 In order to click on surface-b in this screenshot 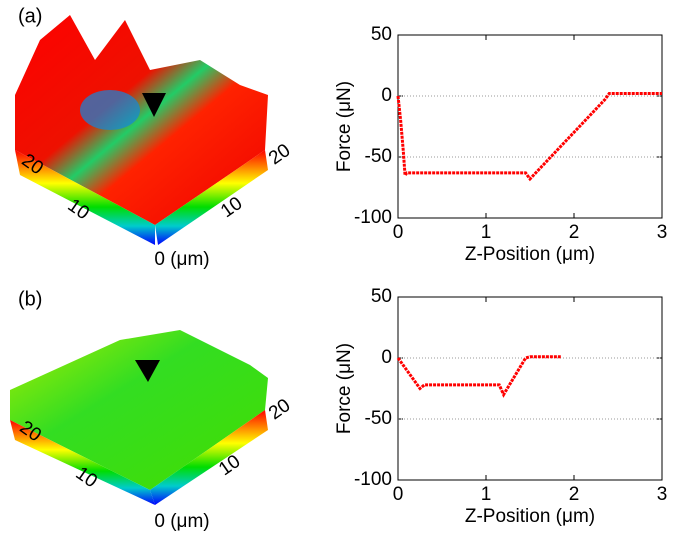, I will do `click(139, 417)`.